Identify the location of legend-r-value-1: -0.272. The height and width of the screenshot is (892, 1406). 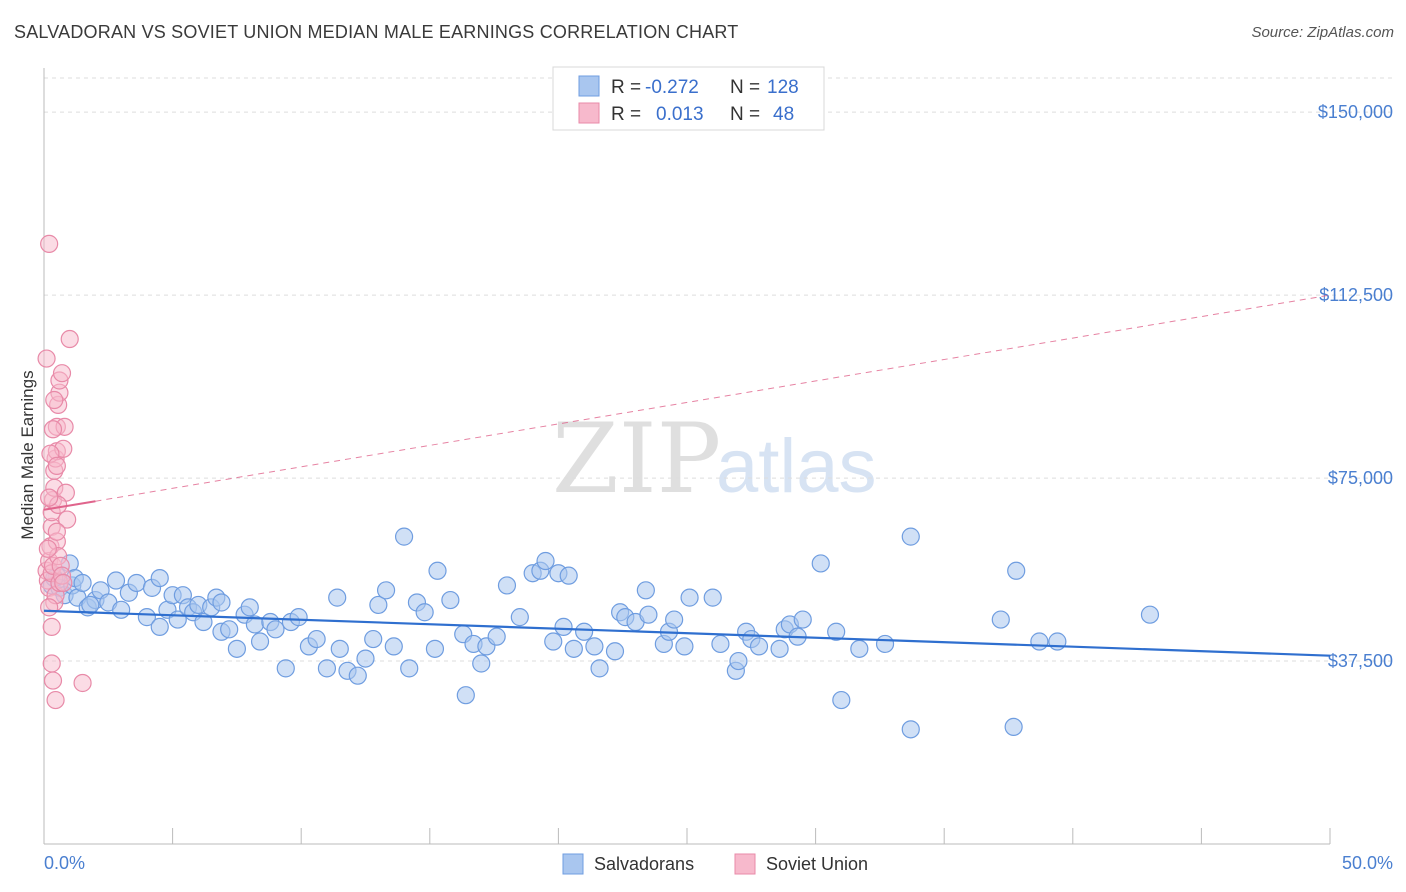
(672, 87).